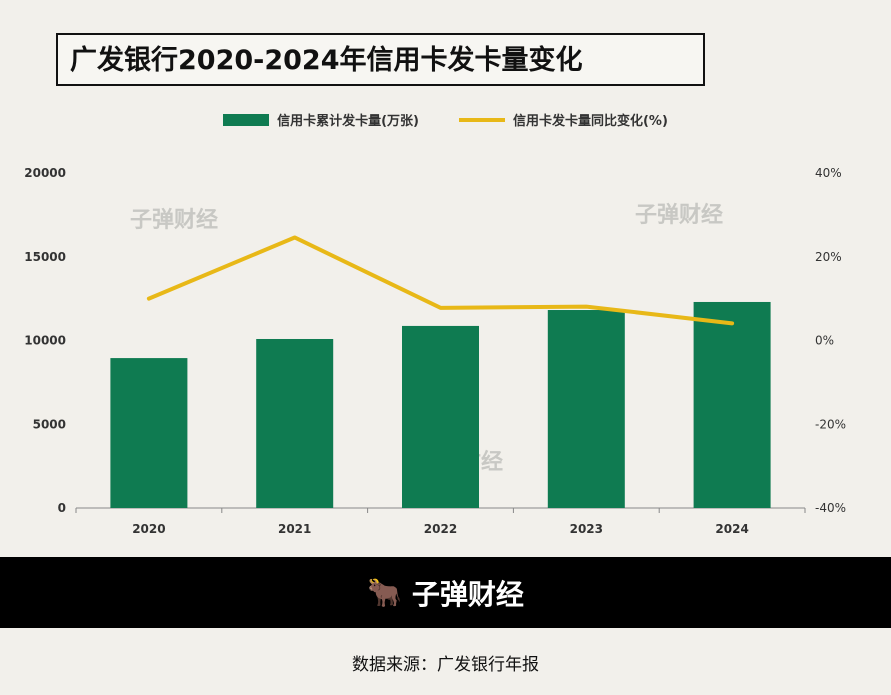 The image size is (891, 695). I want to click on footer-brand: 子弹财经, so click(467, 594).